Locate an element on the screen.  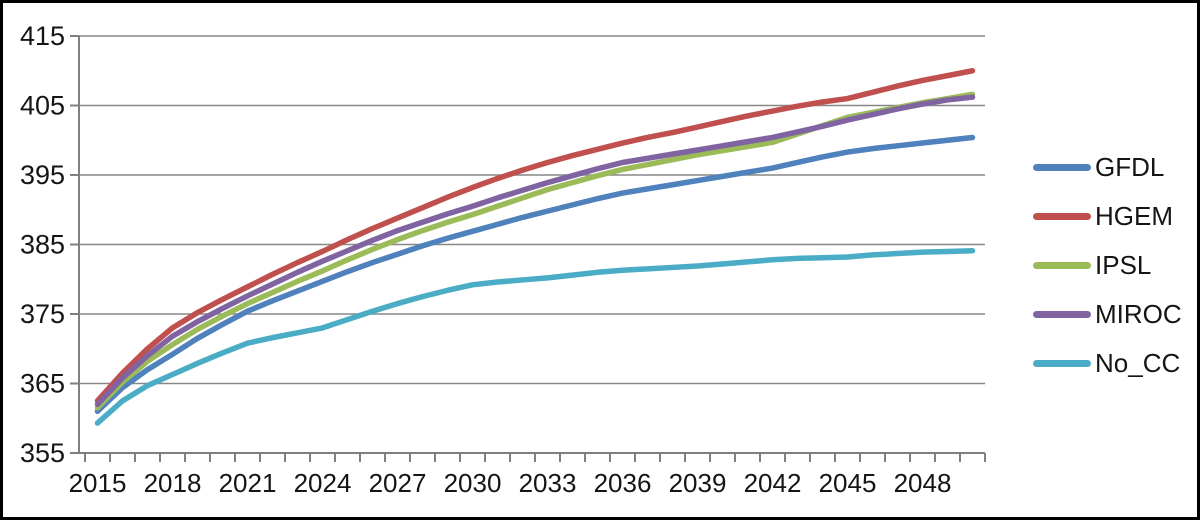
legend-label: MIROC is located at coordinates (1138, 314).